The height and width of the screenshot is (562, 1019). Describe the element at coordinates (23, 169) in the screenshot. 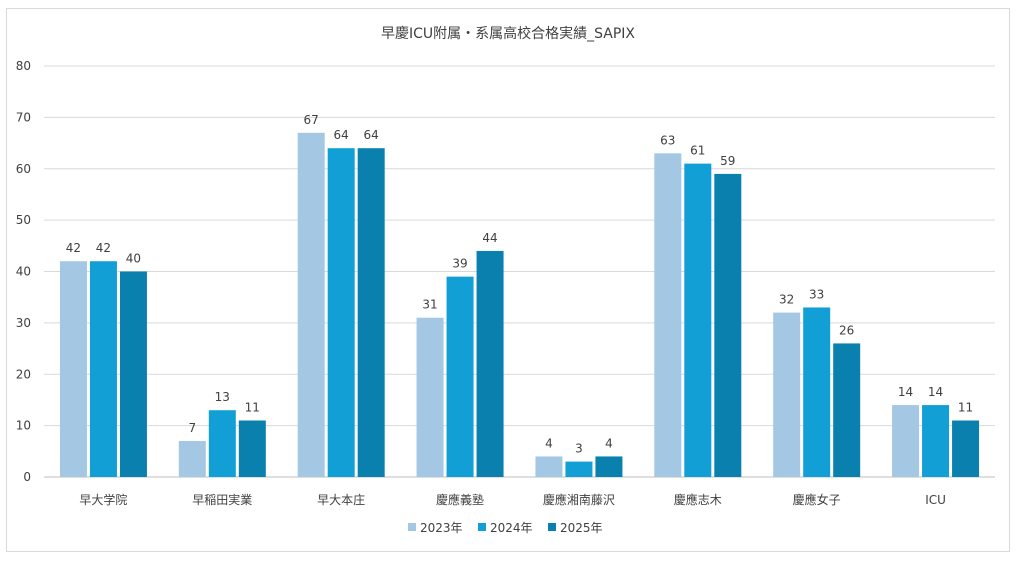

I see `y-tick-label: 60` at that location.